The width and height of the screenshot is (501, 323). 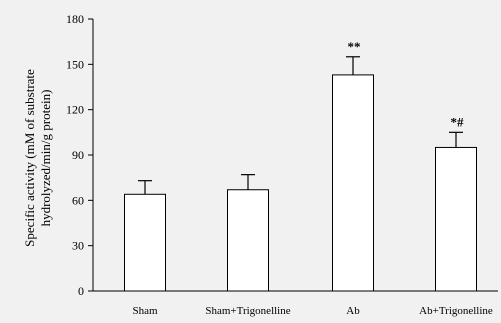 I want to click on significance-label-3: **, so click(x=354, y=46).